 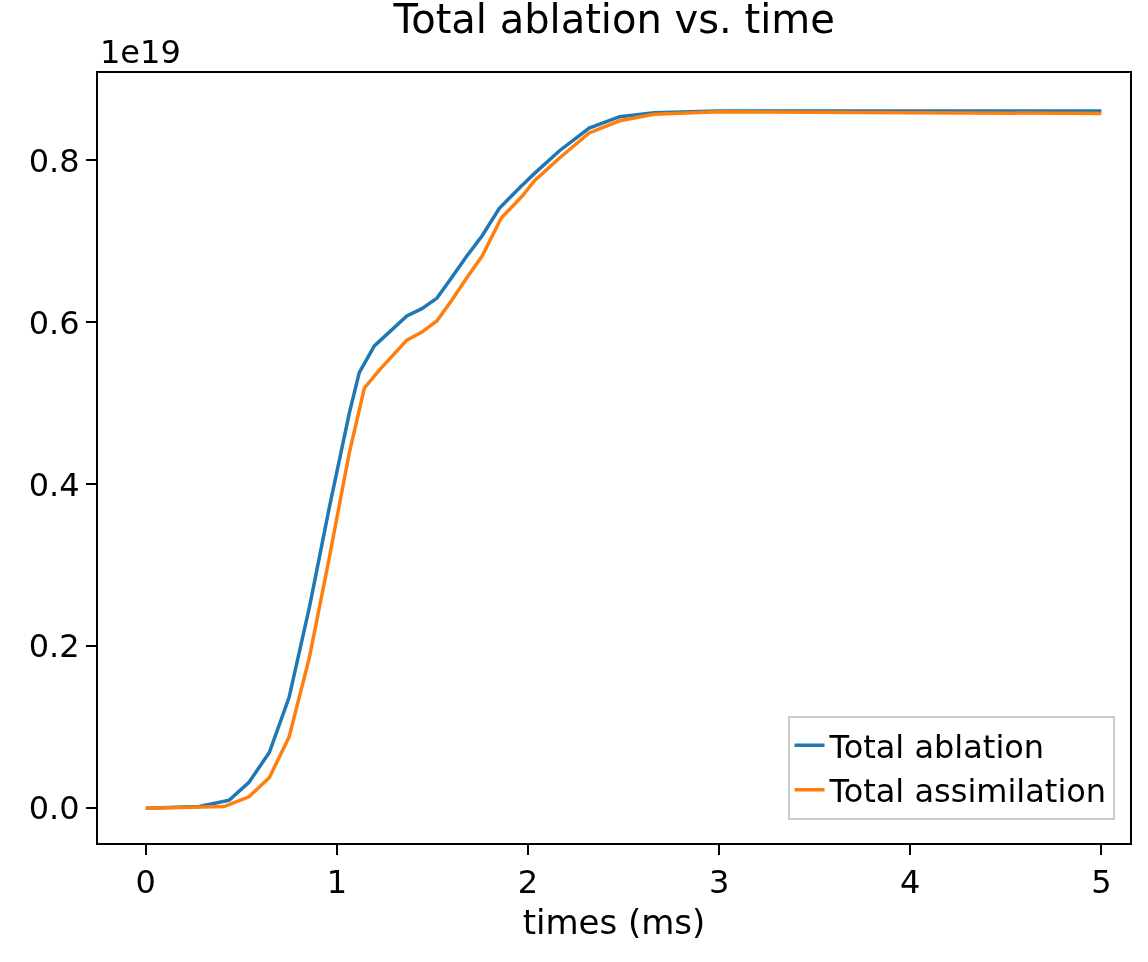 What do you see at coordinates (54, 484) in the screenshot?
I see `y-tick-label: 0.4` at bounding box center [54, 484].